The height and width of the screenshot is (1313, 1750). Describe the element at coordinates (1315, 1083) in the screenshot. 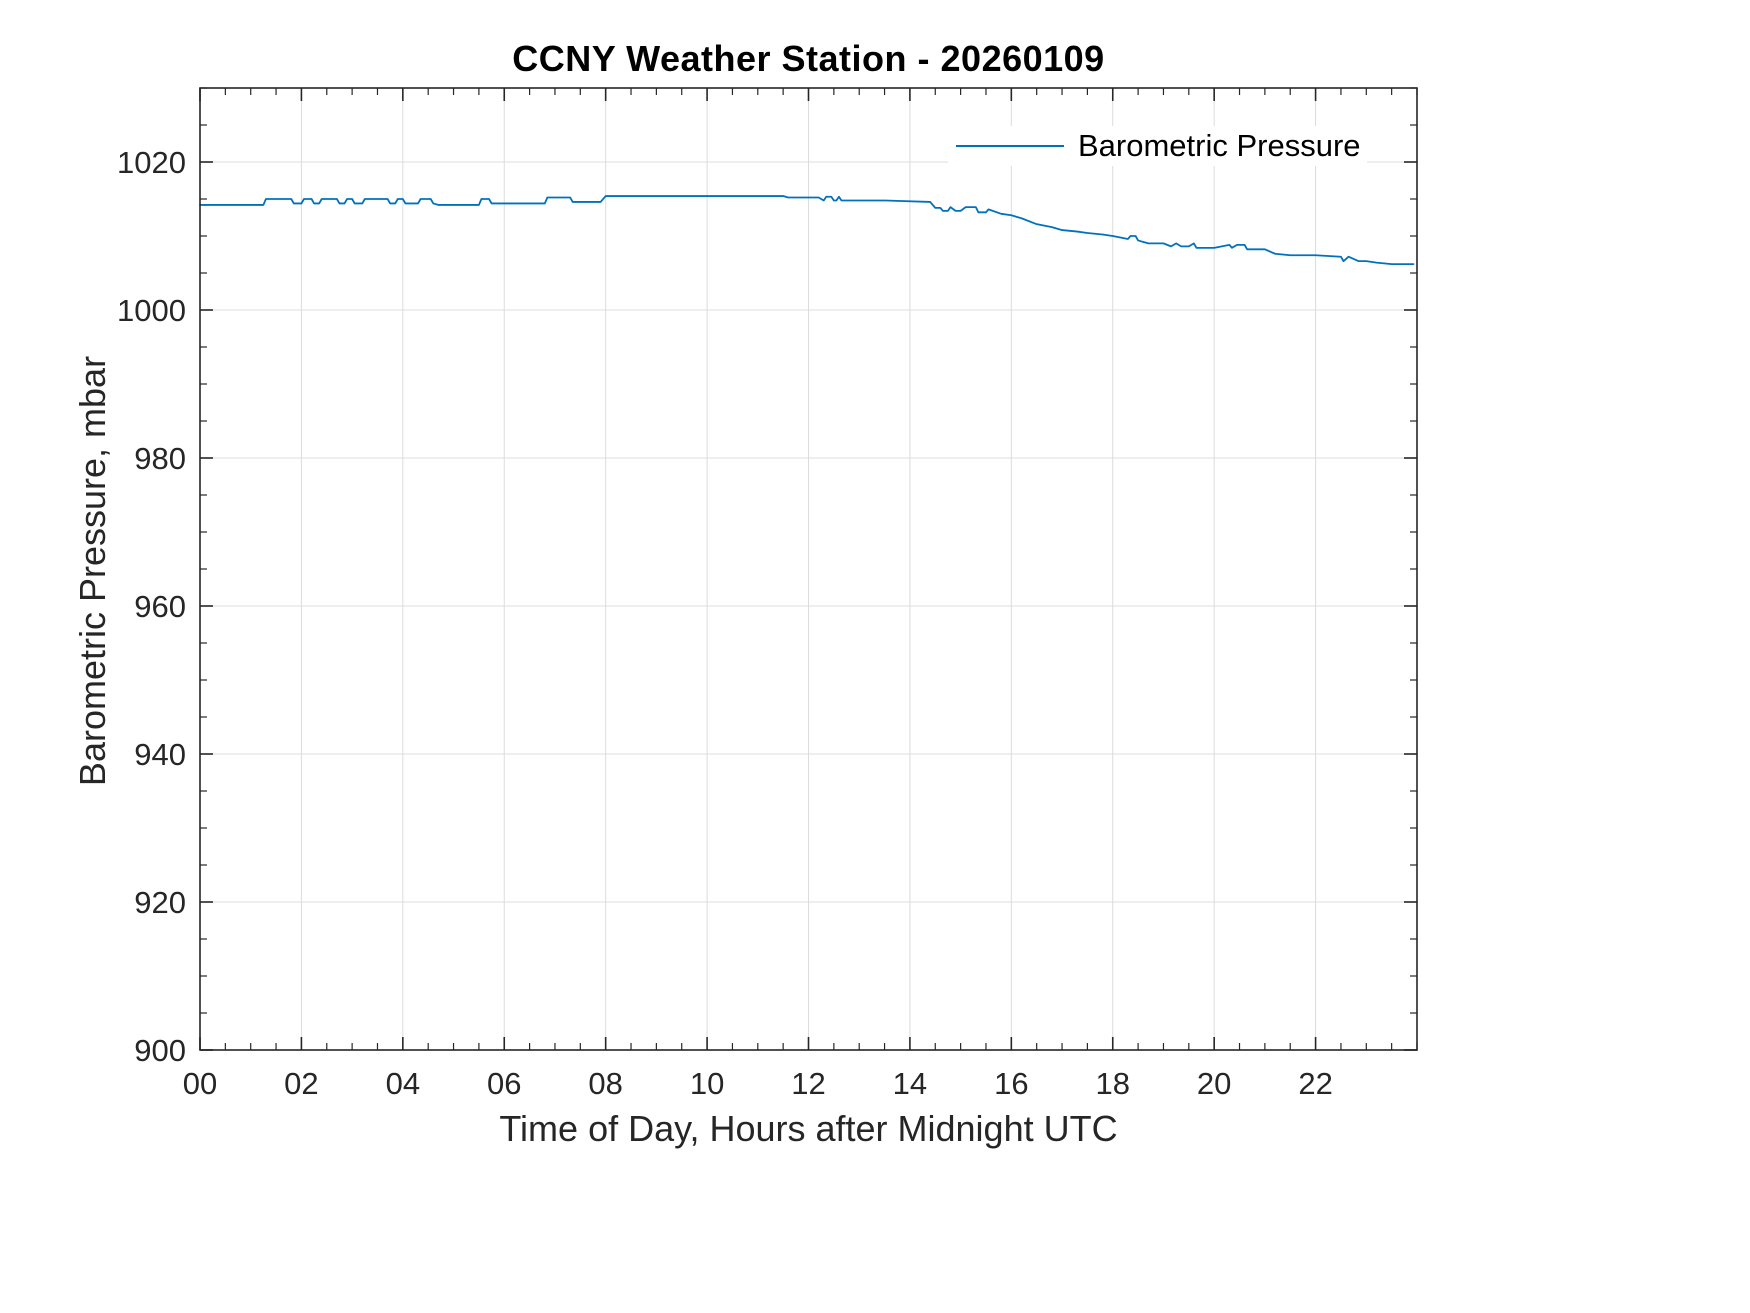

I see `x-tick-label: 22` at that location.